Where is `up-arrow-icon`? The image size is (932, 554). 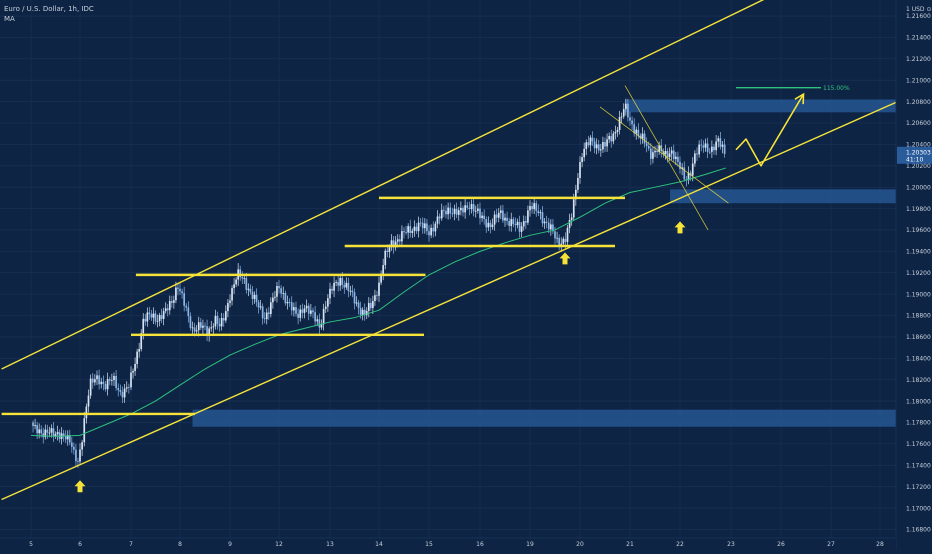
up-arrow-icon is located at coordinates (80, 486).